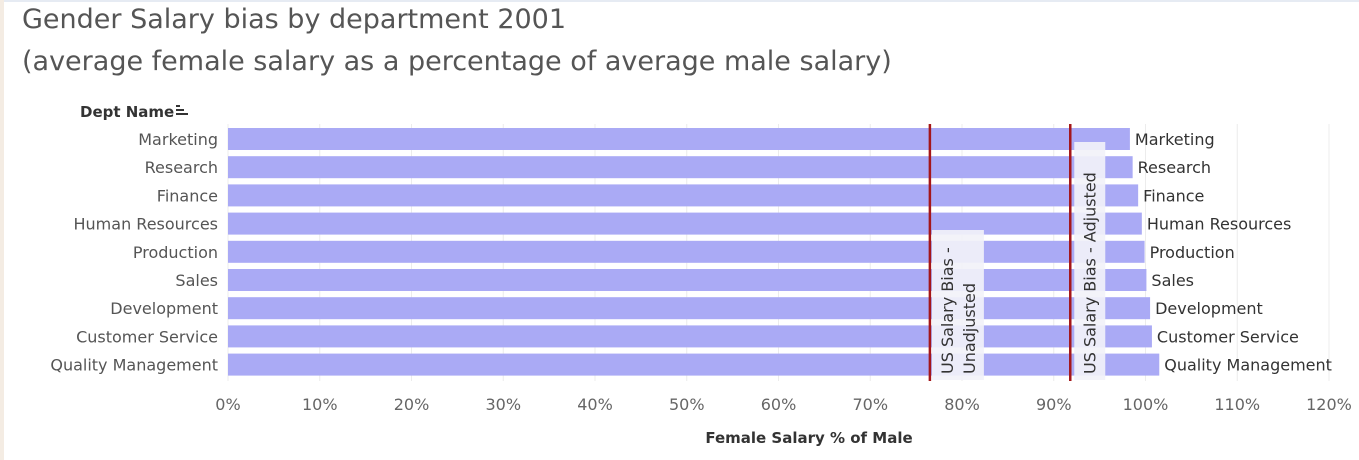 Image resolution: width=1359 pixels, height=460 pixels. What do you see at coordinates (1219, 224) in the screenshot?
I see `bar-end-label: Human Resources` at bounding box center [1219, 224].